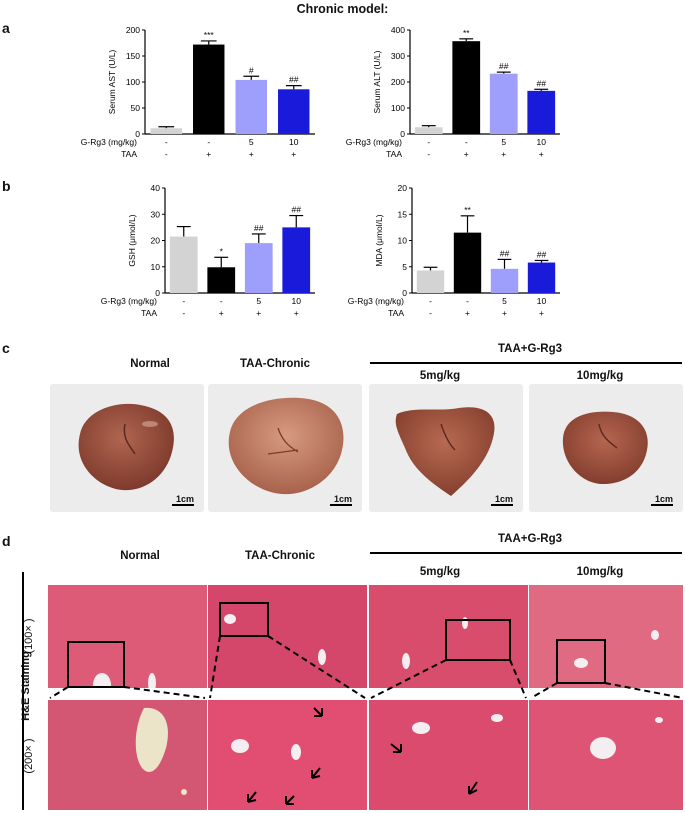  I want to click on c-group-line, so click(526, 363).